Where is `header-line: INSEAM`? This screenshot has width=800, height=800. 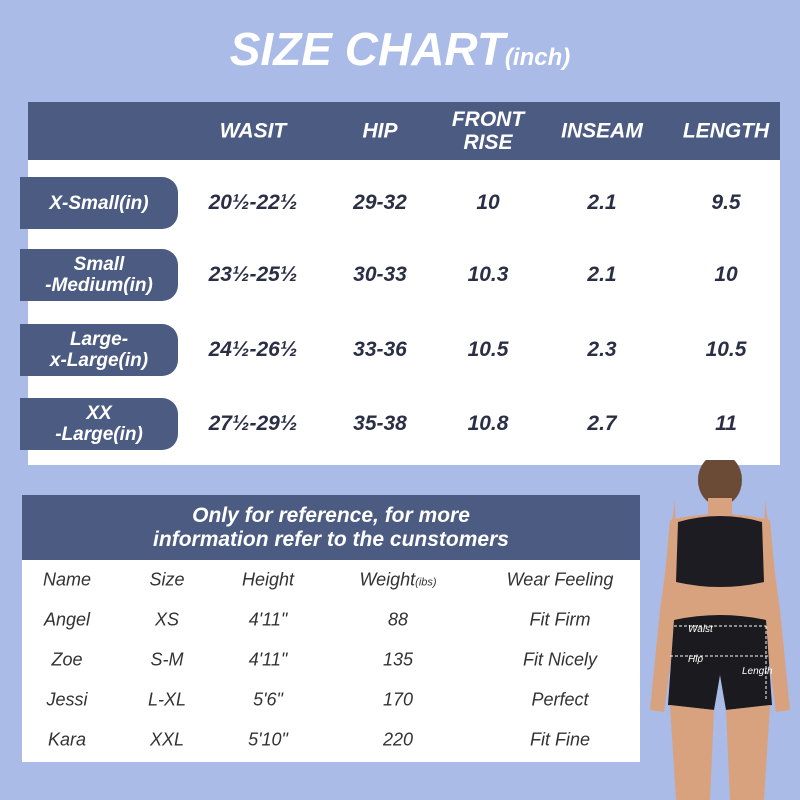
header-line: INSEAM is located at coordinates (602, 131).